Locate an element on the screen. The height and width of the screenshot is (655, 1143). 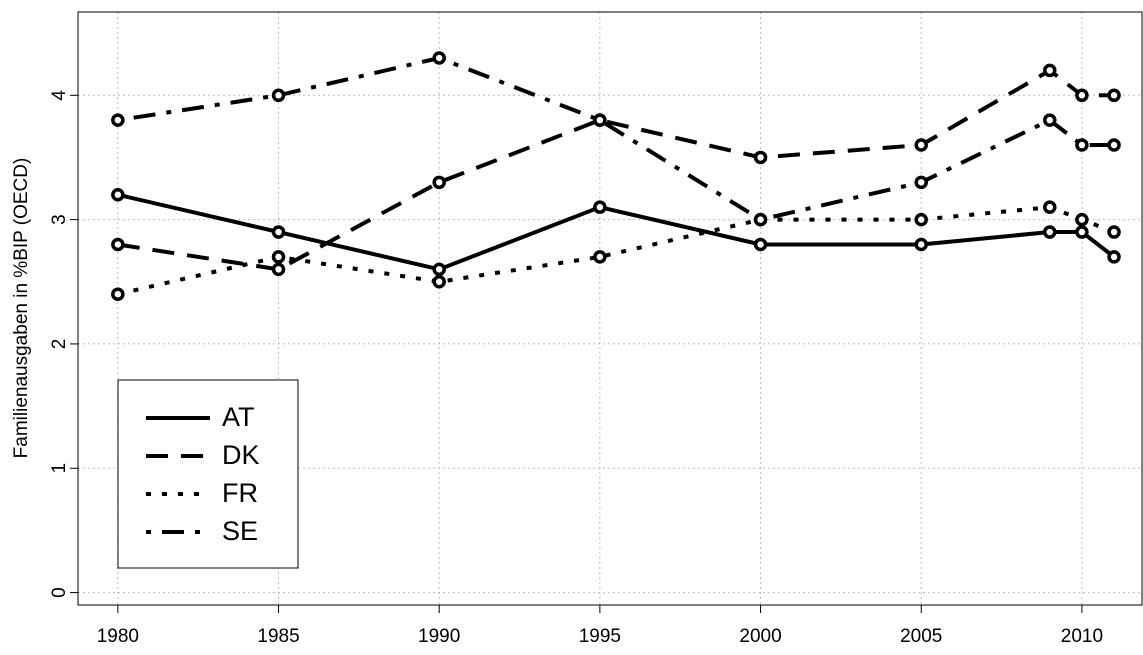
x-tick-label: 1990 is located at coordinates (439, 636).